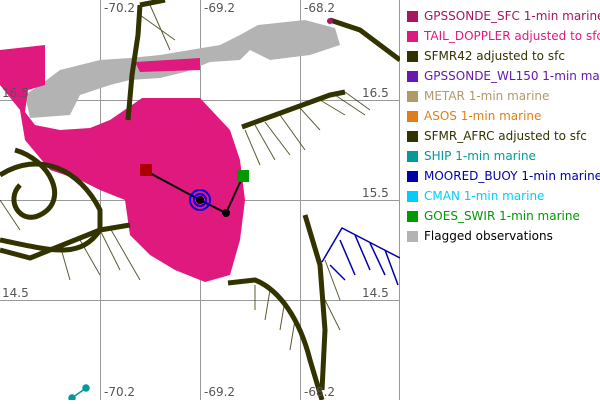 This screenshot has width=600, height=404. Describe the element at coordinates (320, 8) in the screenshot. I see `lon-label-top: -68.2` at that location.